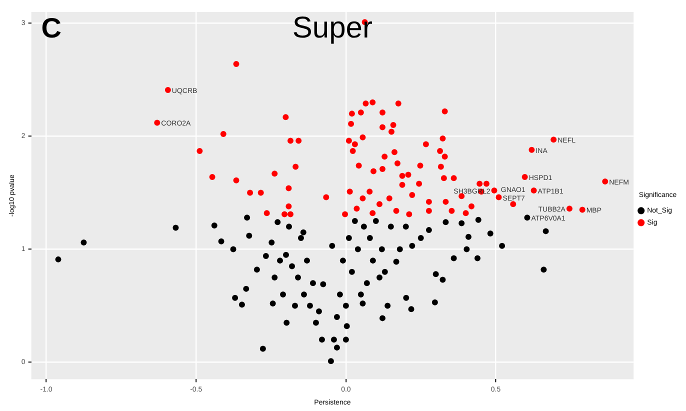 Image resolution: width=686 pixels, height=411 pixels. Describe the element at coordinates (332, 27) in the screenshot. I see `chart-title: Super` at that location.